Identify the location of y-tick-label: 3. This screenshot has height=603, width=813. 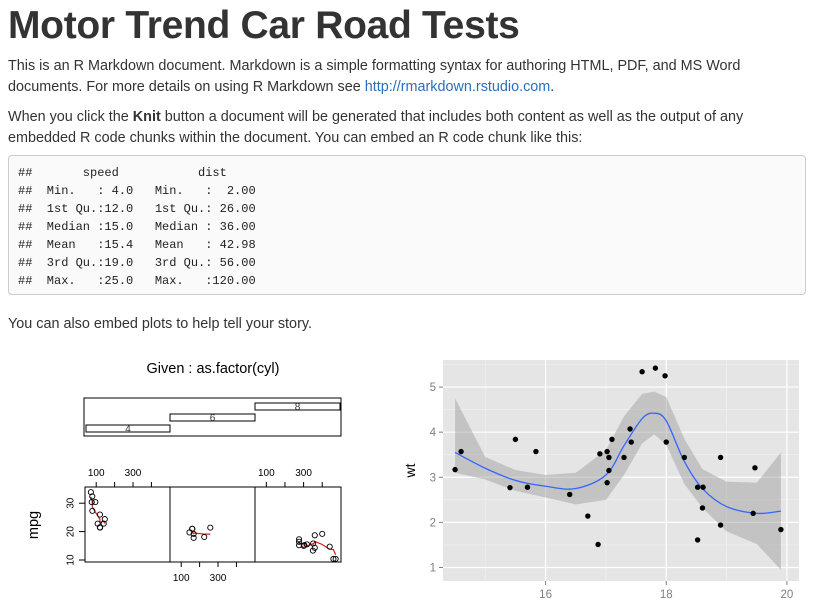
(433, 478).